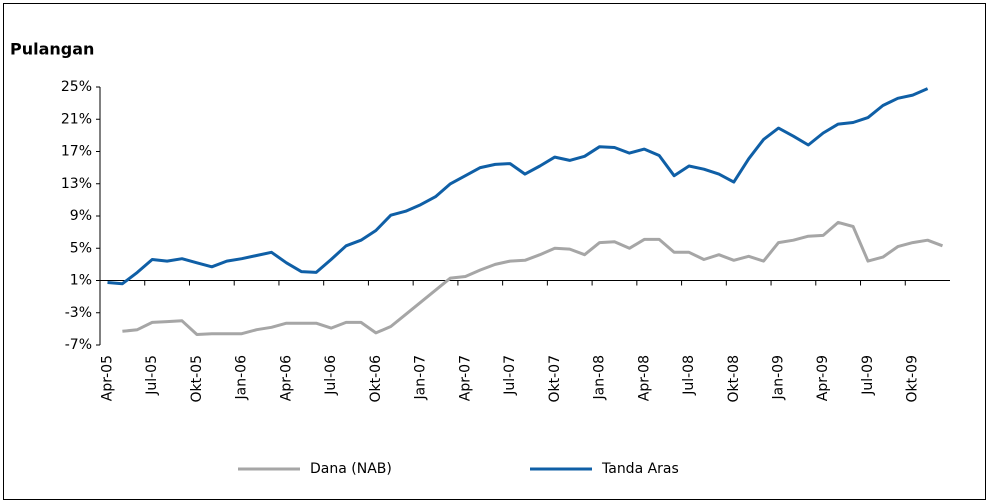 This screenshot has height=503, width=989. I want to click on x-tick-label: Okt-08, so click(734, 378).